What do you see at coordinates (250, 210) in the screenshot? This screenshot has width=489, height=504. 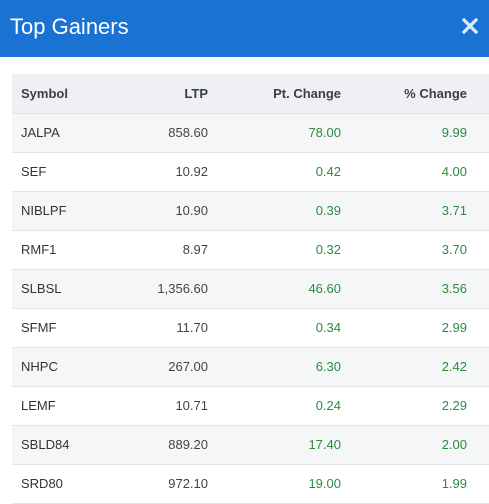 I see `table-row: NIBLPF 10.90 0.39 3.71` at bounding box center [250, 210].